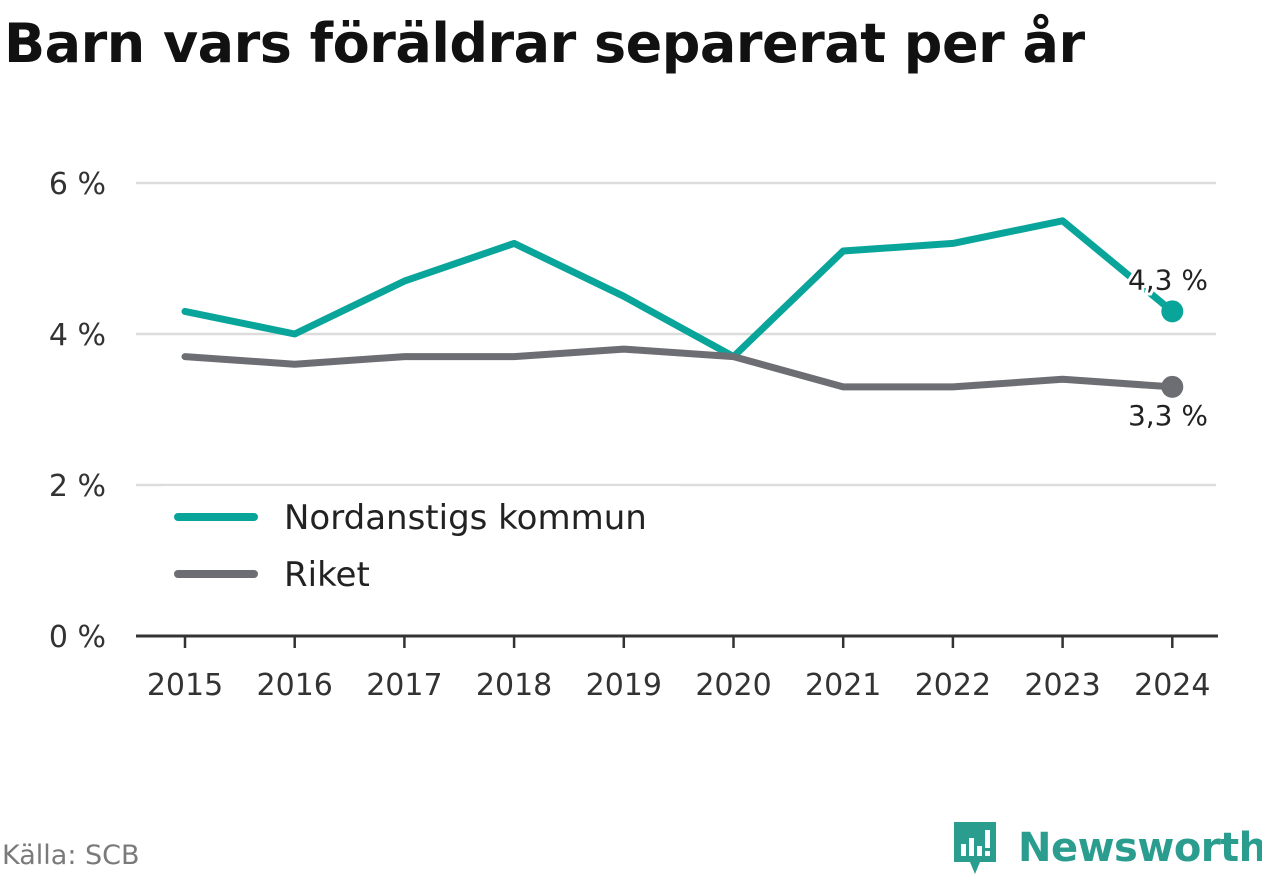  What do you see at coordinates (77, 486) in the screenshot?
I see `y-tick-label: 2 %` at bounding box center [77, 486].